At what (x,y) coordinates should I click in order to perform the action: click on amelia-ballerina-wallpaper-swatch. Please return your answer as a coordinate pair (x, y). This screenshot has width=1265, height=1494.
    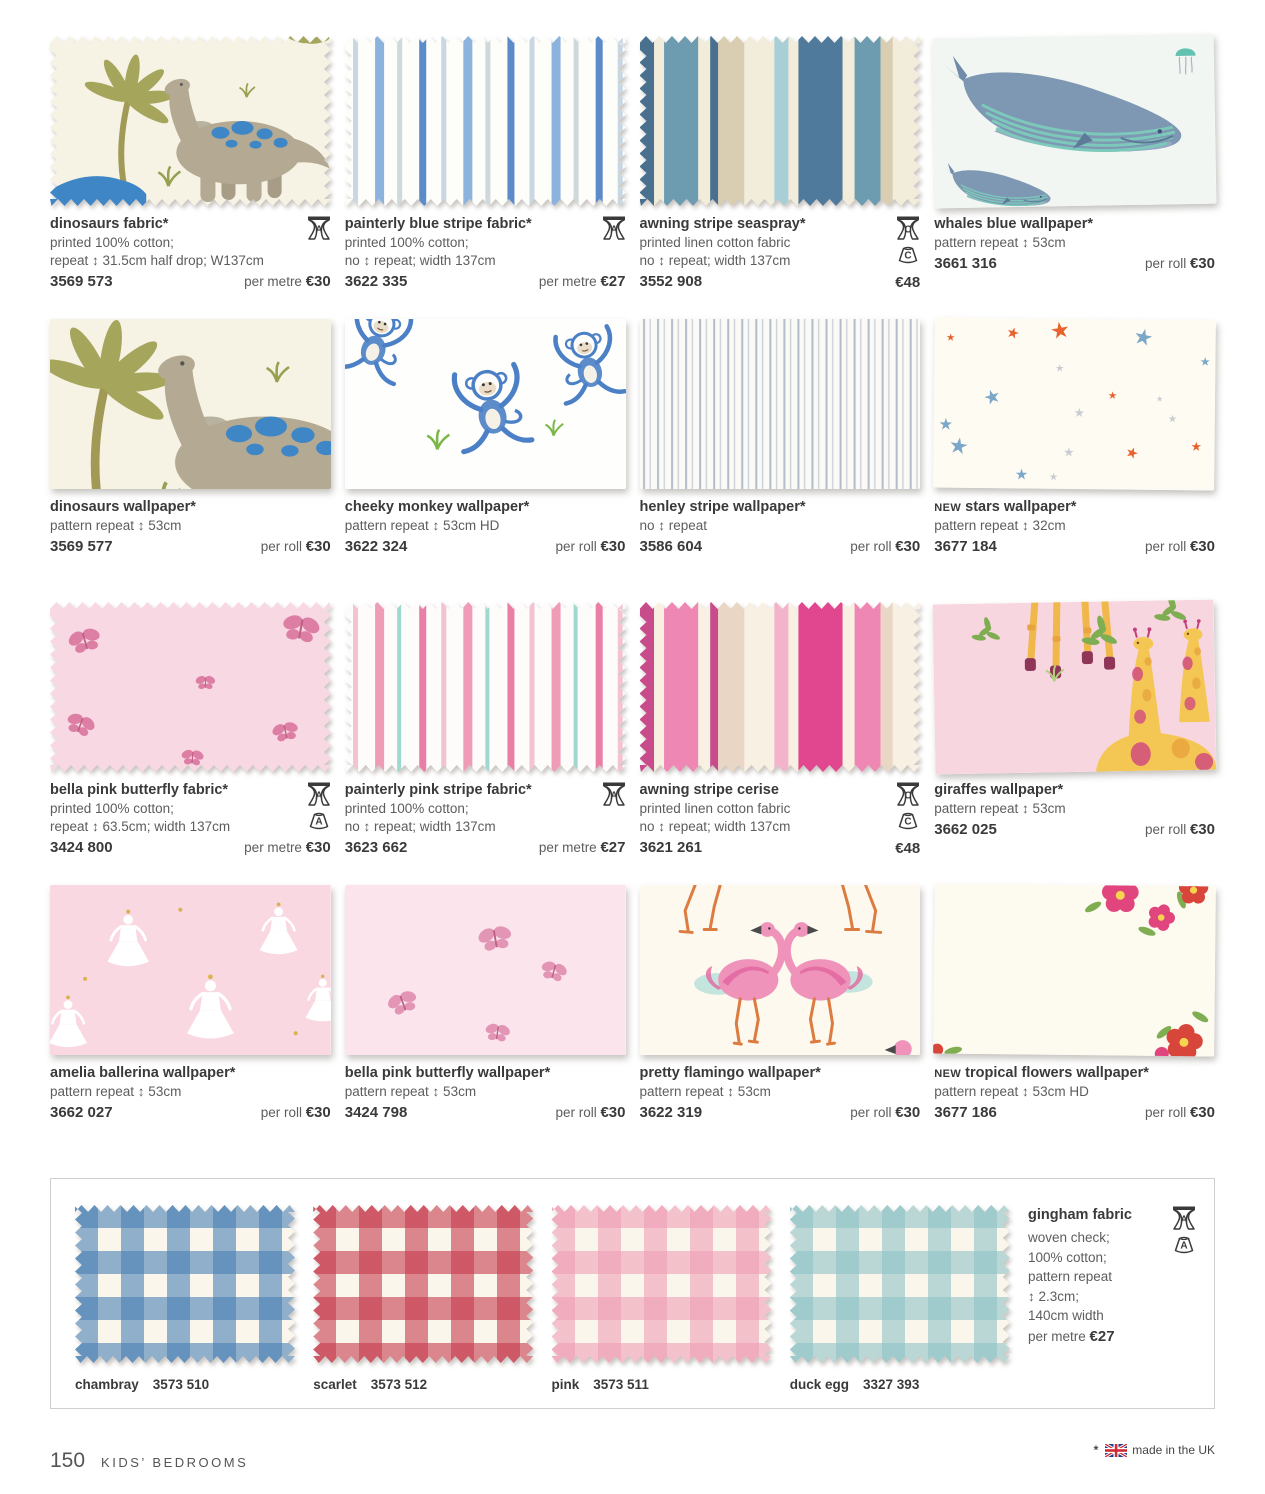
    Looking at the image, I should click on (190, 970).